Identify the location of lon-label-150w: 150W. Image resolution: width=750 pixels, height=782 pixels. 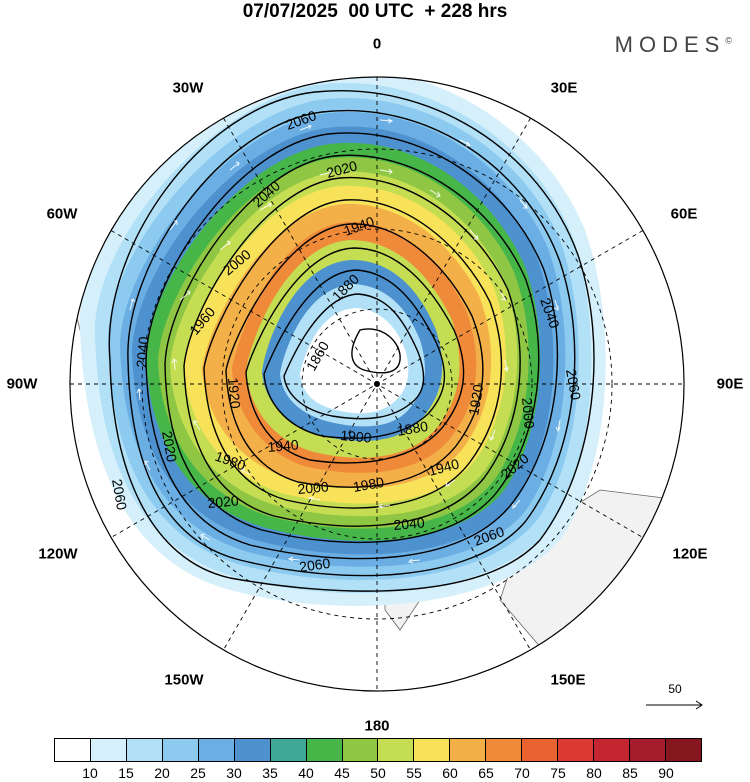
(184, 680).